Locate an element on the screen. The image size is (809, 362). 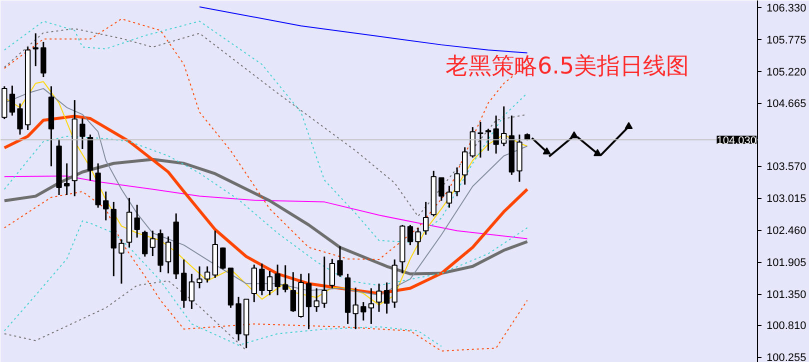
text: 老黑策略6.5美指日线图 is located at coordinates (568, 67).